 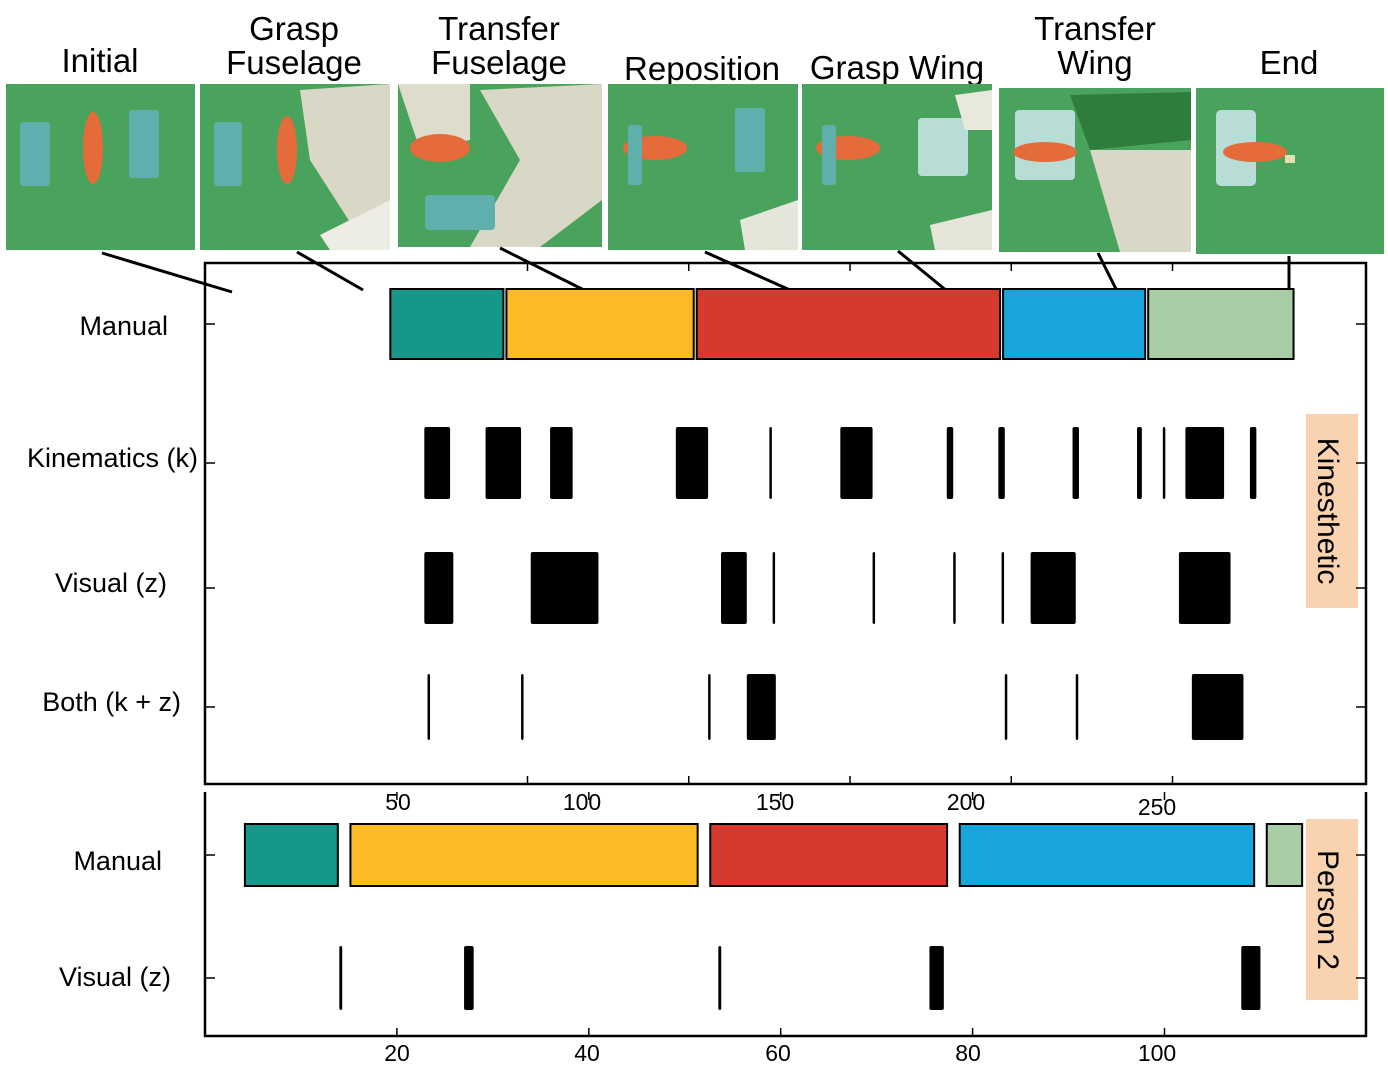 What do you see at coordinates (123, 326) in the screenshot?
I see `kinesthetic-row-label-manual: Manual` at bounding box center [123, 326].